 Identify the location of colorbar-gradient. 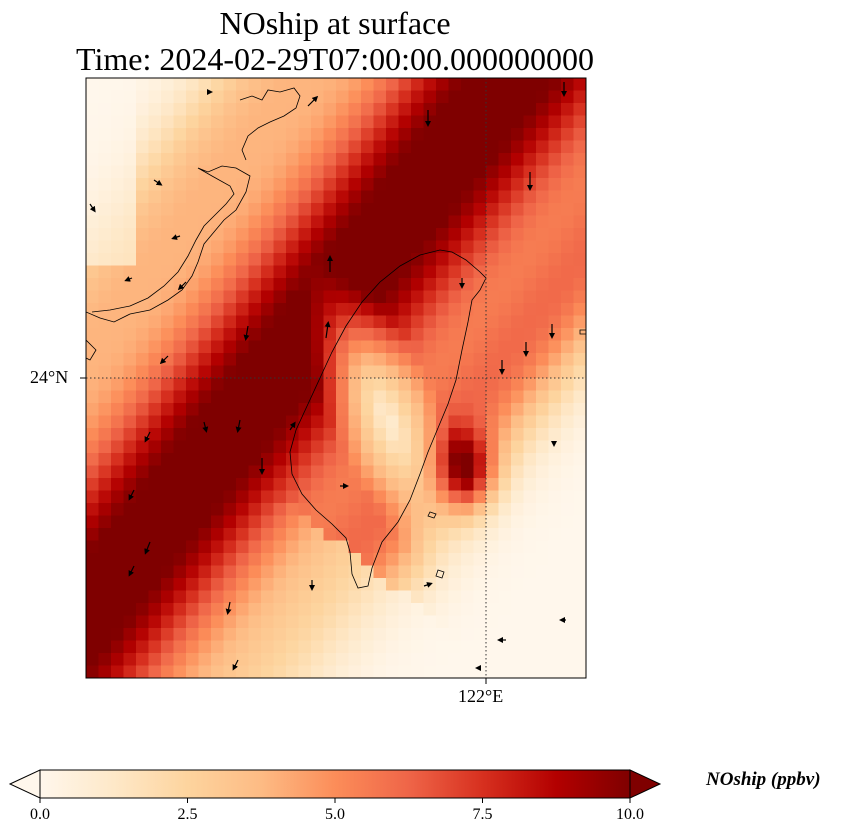
(335, 784).